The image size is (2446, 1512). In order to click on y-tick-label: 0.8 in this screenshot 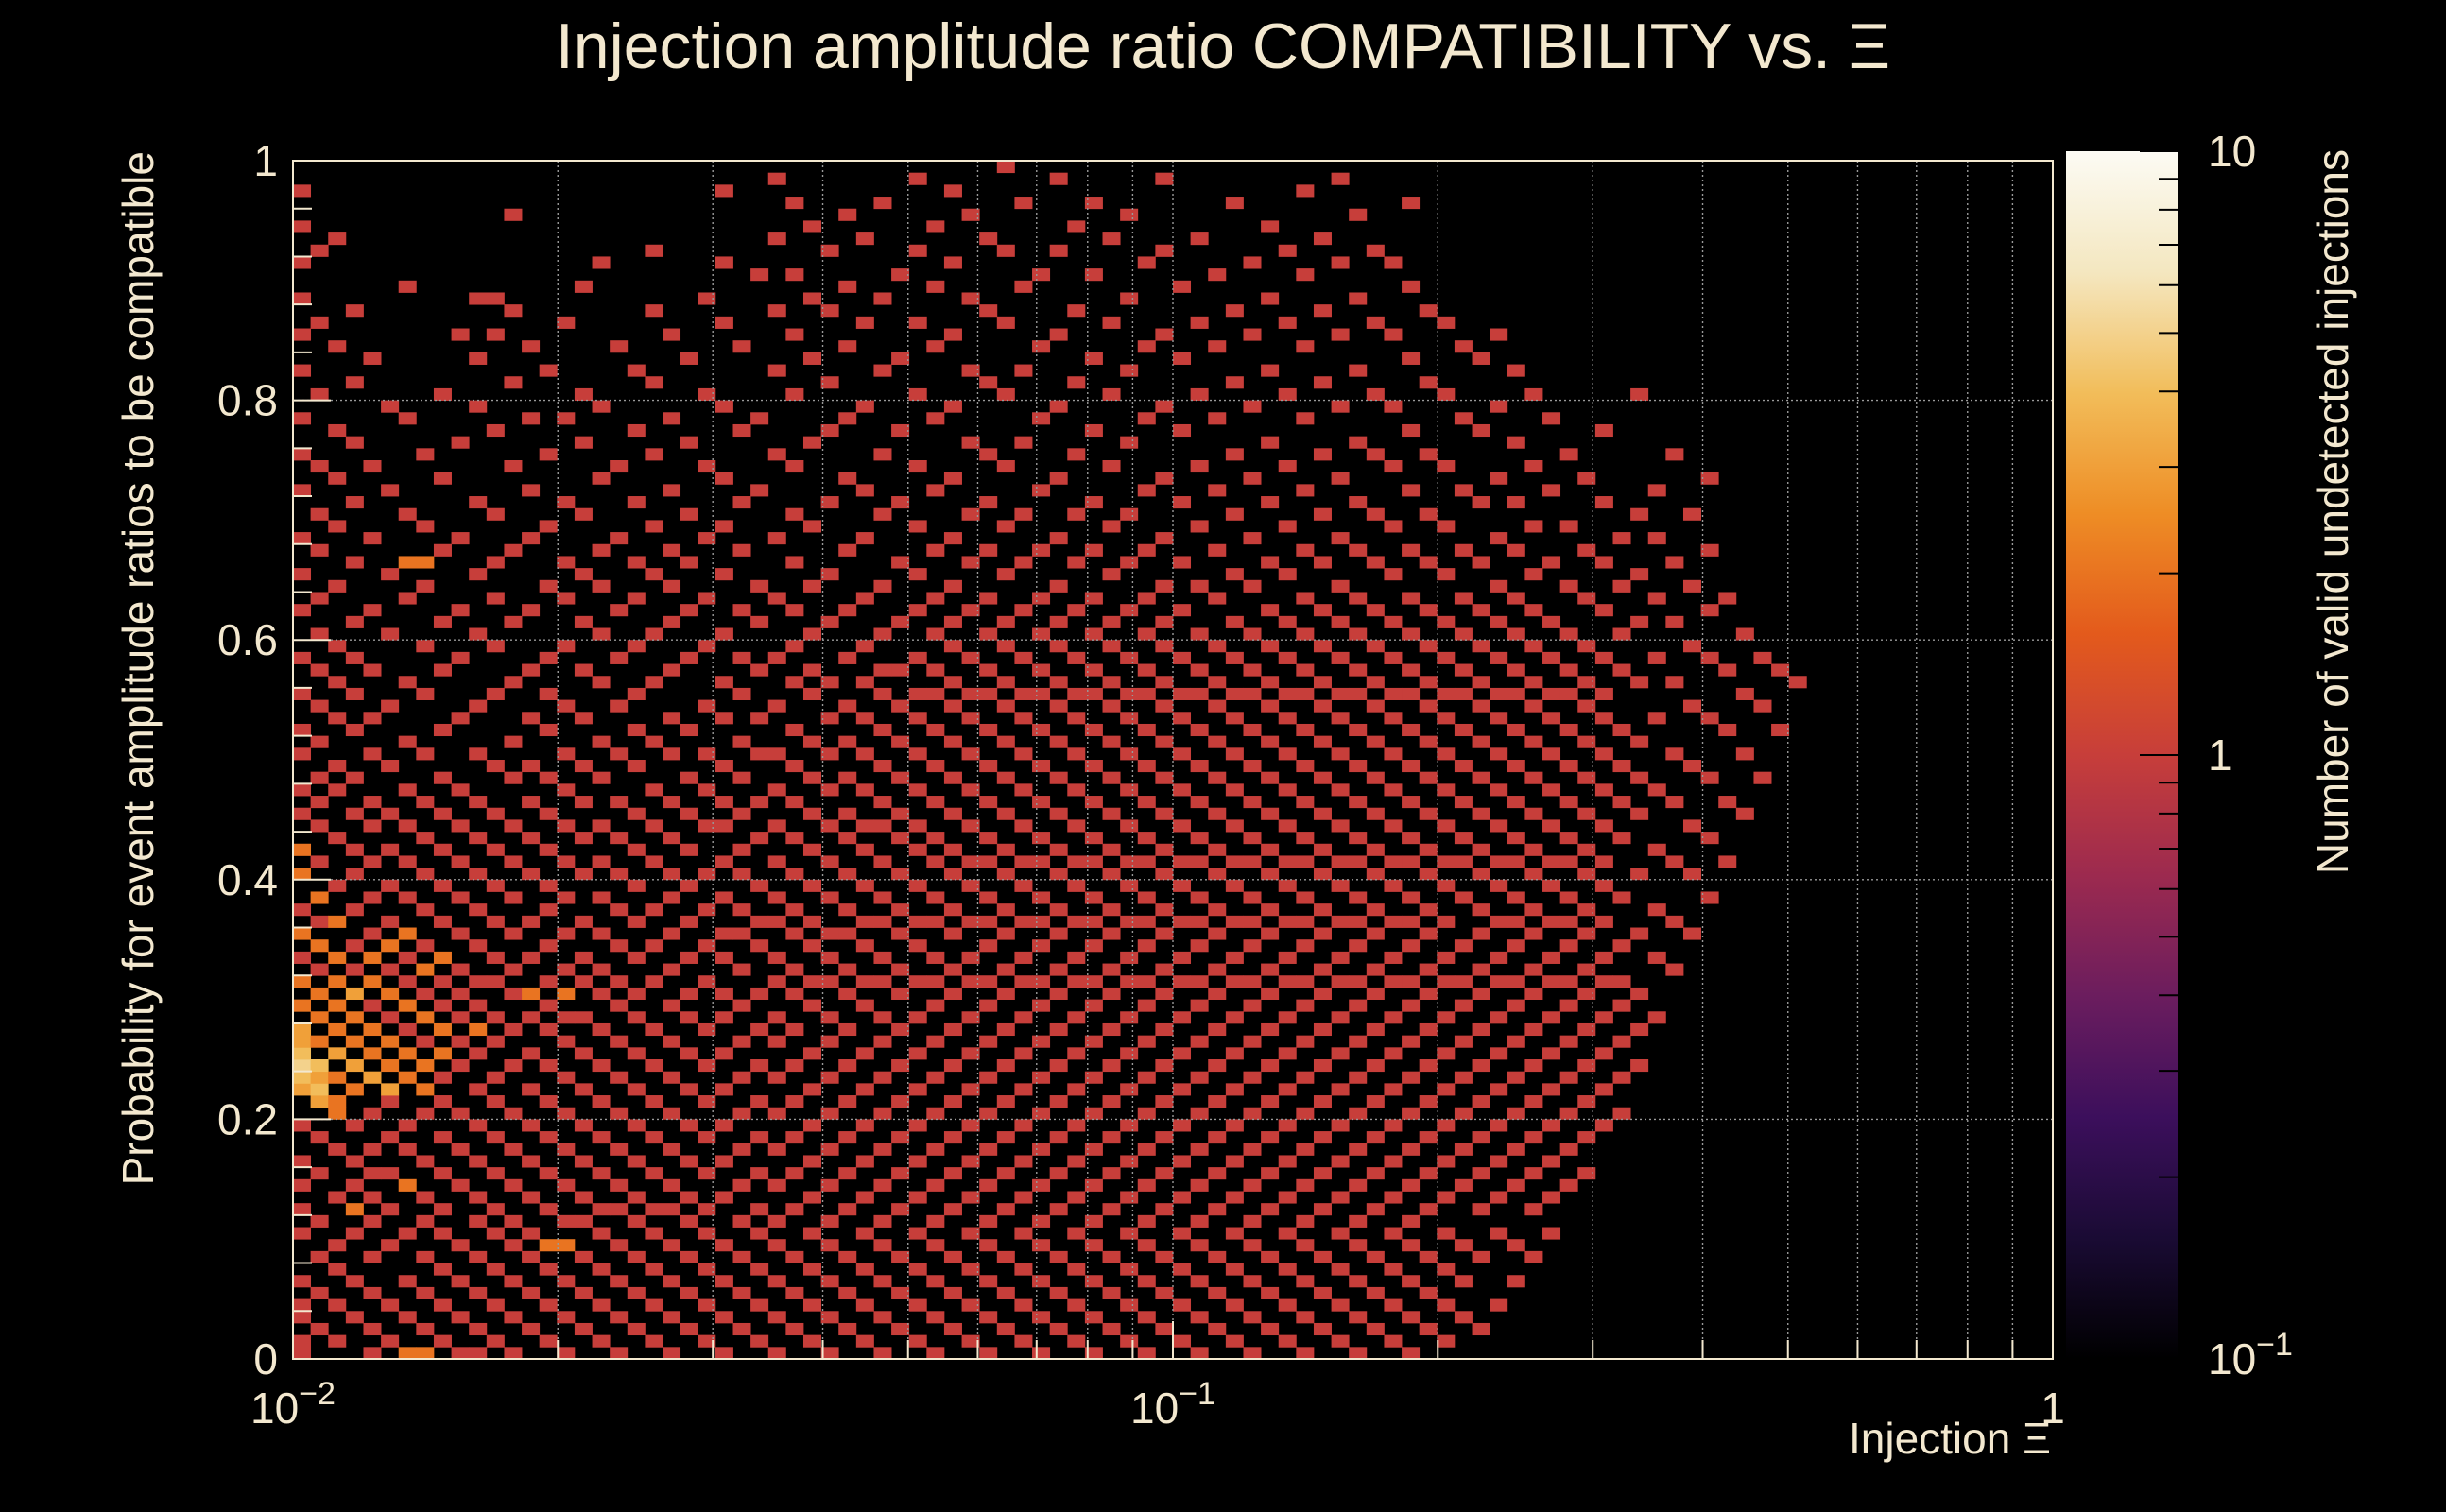, I will do `click(247, 400)`.